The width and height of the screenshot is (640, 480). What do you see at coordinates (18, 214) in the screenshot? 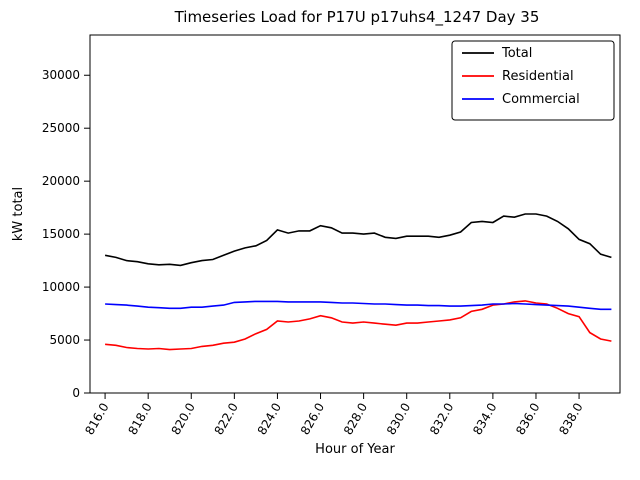
I see `y-axis-label: kW total` at bounding box center [18, 214].